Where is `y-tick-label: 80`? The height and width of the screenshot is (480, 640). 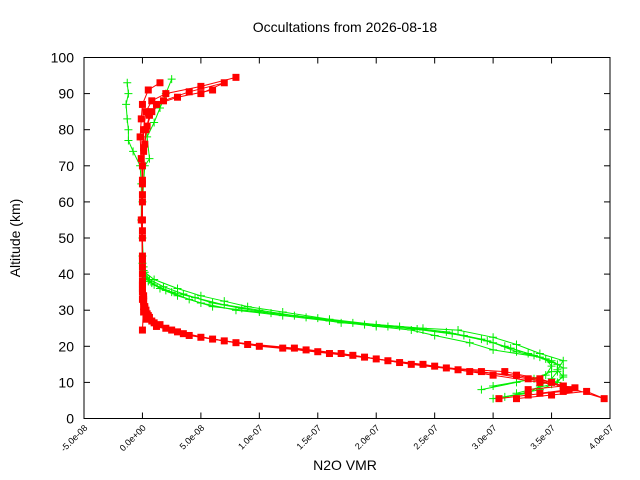 y-tick-label: 80 is located at coordinates (66, 130).